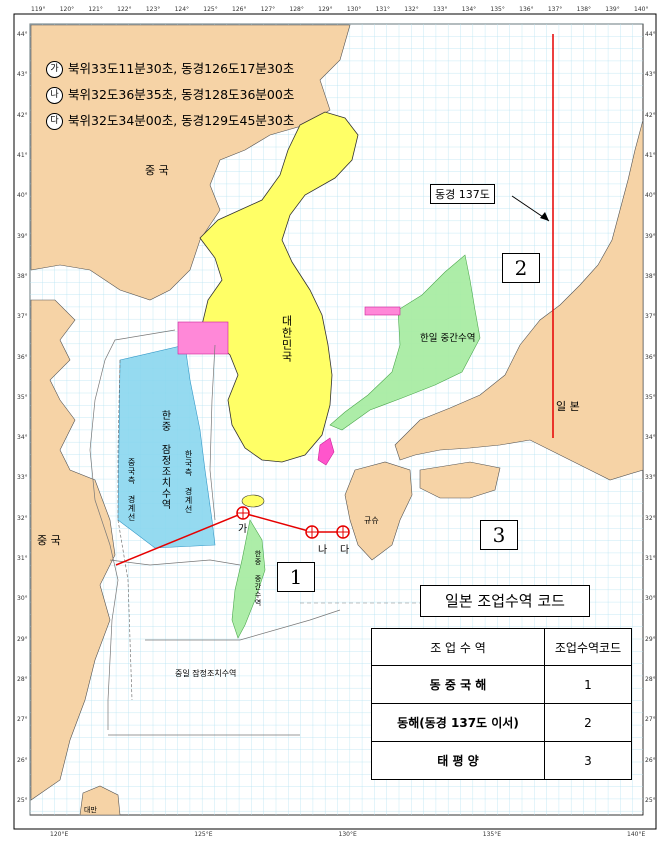  I want to click on lon-tick-label: 127°, so click(268, 9).